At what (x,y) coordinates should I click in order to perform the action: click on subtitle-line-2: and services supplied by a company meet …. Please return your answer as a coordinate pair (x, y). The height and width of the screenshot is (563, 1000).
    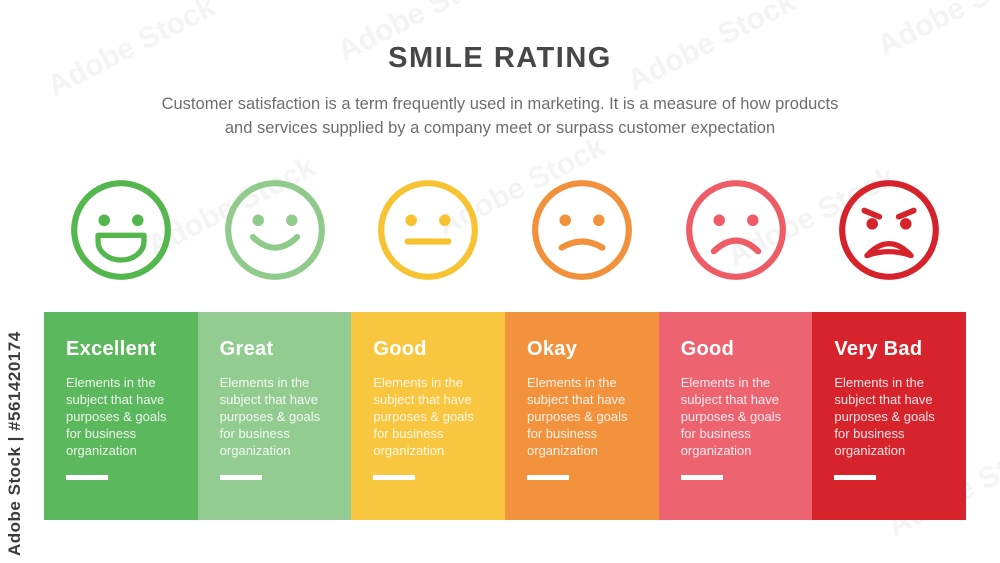
    Looking at the image, I should click on (500, 128).